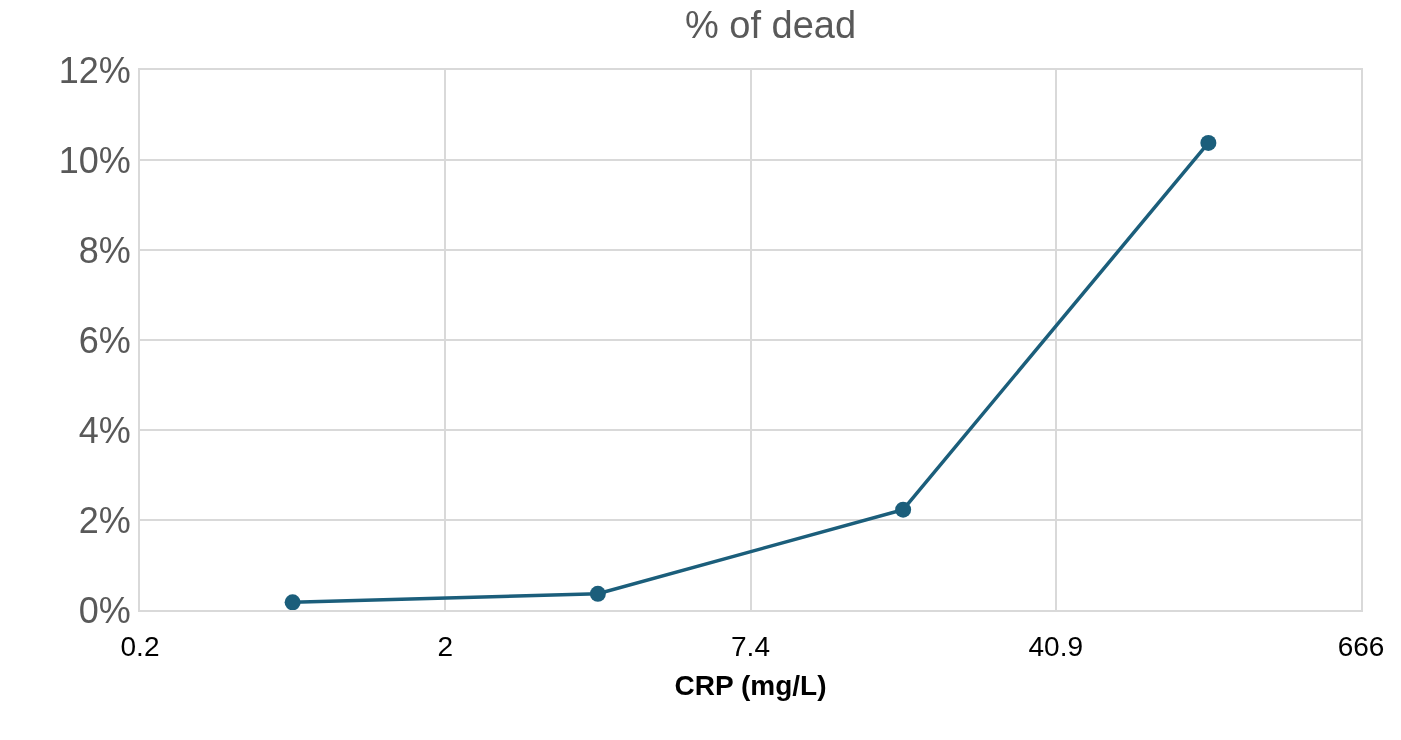  What do you see at coordinates (750, 686) in the screenshot?
I see `x-axis-title: CRP (mg/L)` at bounding box center [750, 686].